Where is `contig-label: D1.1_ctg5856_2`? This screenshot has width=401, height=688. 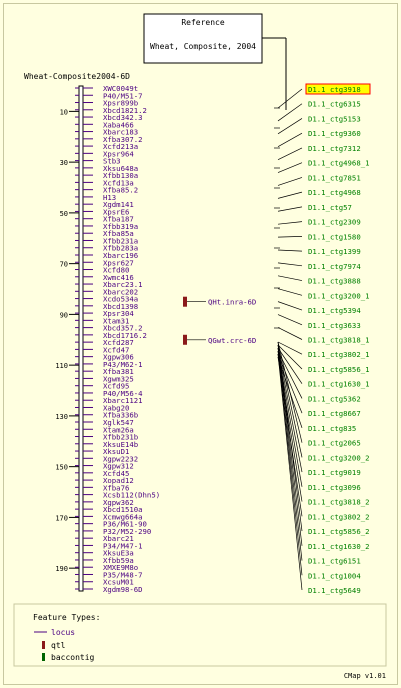 contig-label: D1.1_ctg5856_2 is located at coordinates (339, 531).